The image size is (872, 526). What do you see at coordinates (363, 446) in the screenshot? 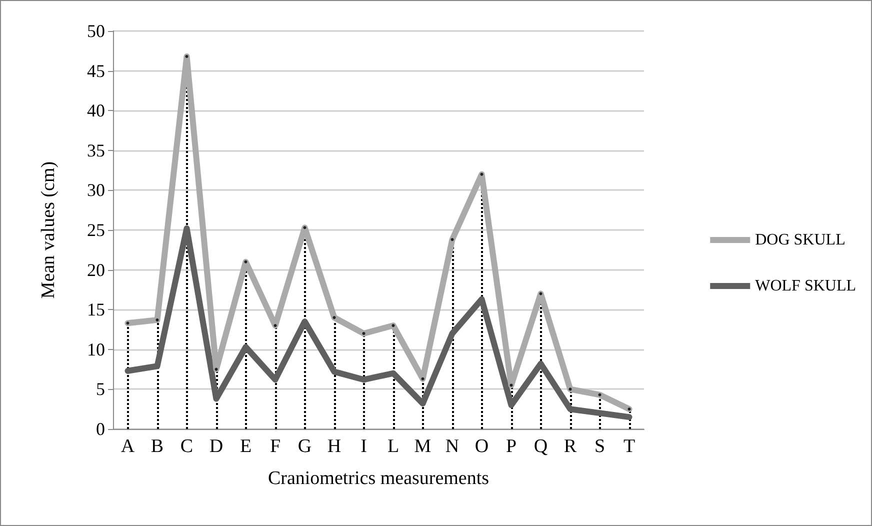
I see `x-tick-label: I` at bounding box center [363, 446].